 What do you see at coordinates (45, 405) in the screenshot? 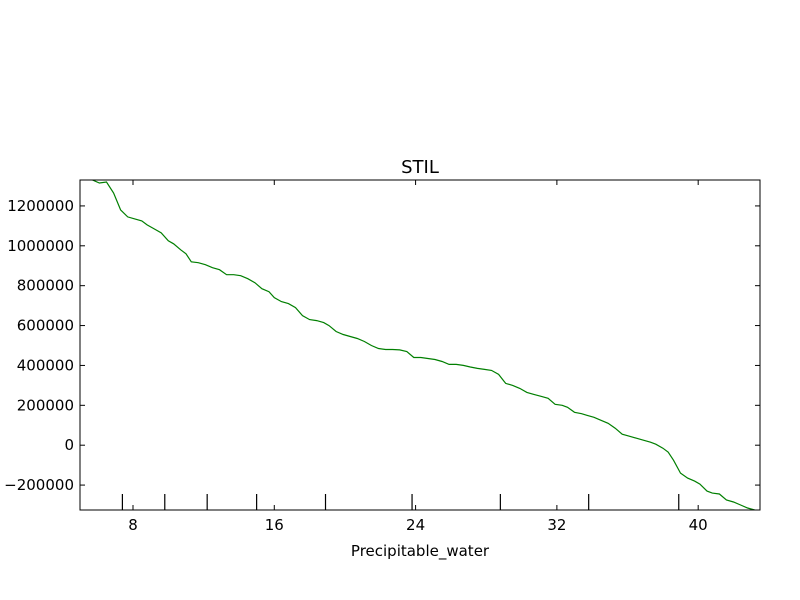
I see `y-tick-label: 200000` at bounding box center [45, 405].